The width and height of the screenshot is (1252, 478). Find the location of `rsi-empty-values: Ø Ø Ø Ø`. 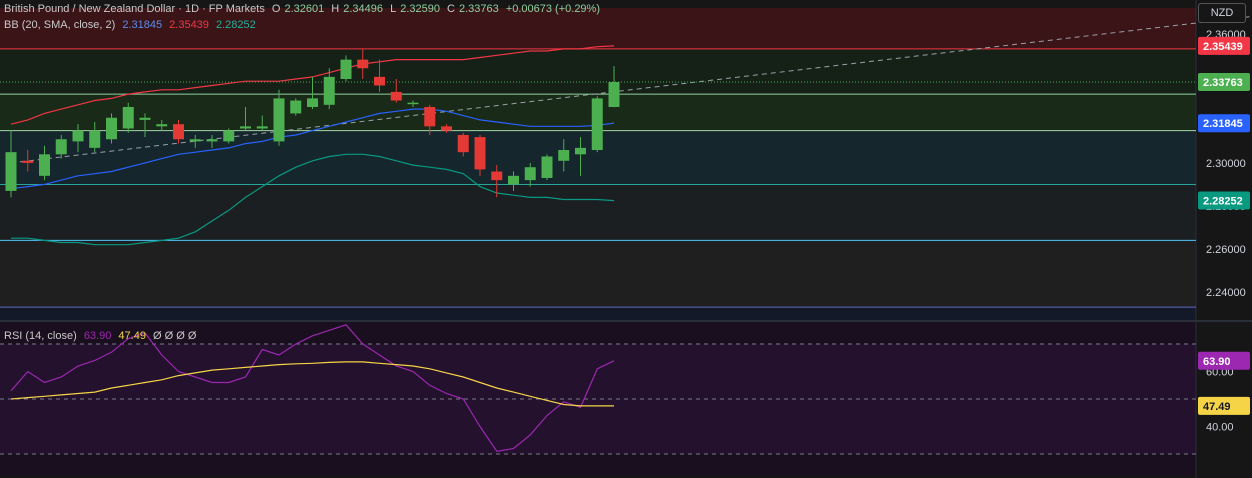

rsi-empty-values: Ø Ø Ø Ø is located at coordinates (175, 336).